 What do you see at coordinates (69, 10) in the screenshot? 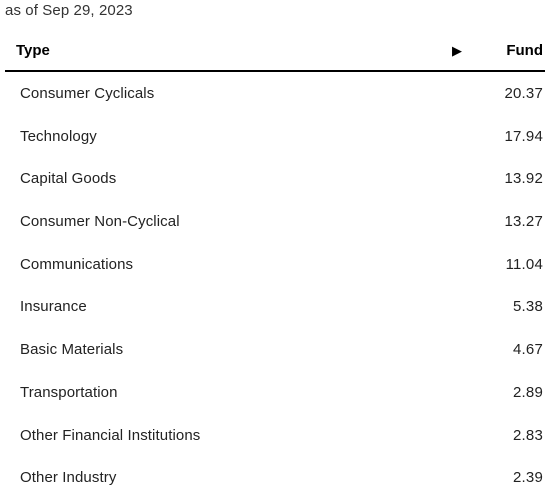
I see `as-of-date: as of Sep 29, 2023` at bounding box center [69, 10].